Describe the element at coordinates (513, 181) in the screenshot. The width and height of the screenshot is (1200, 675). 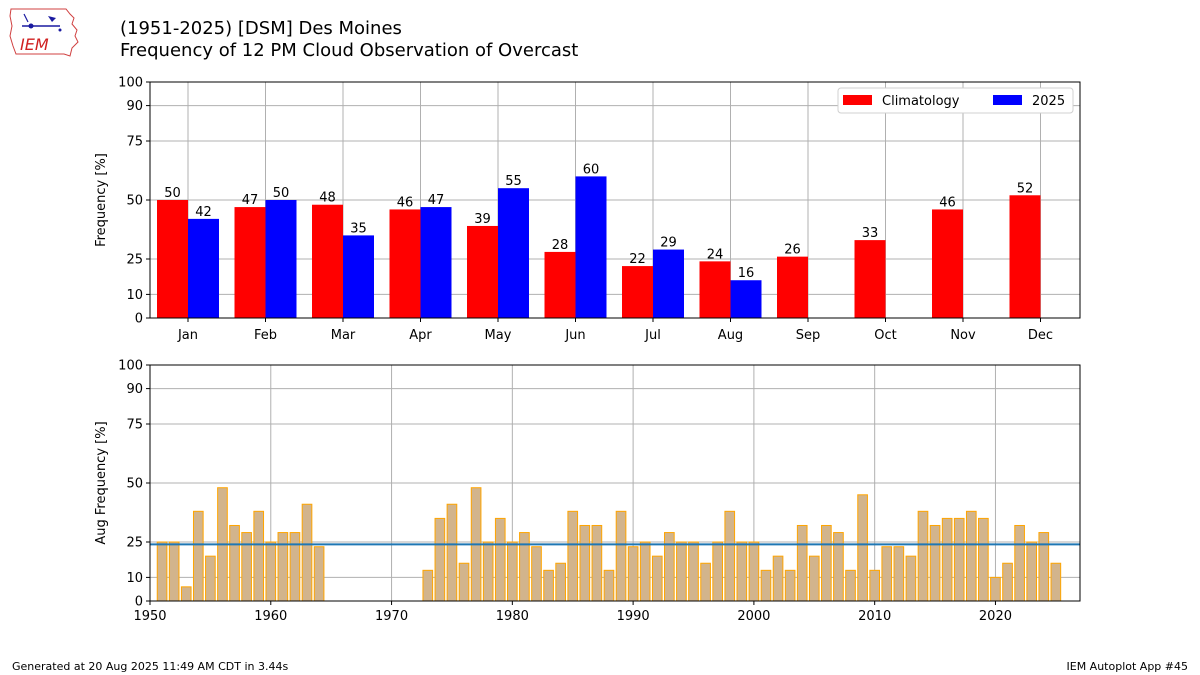
I see `current-year-value-label: 55` at that location.